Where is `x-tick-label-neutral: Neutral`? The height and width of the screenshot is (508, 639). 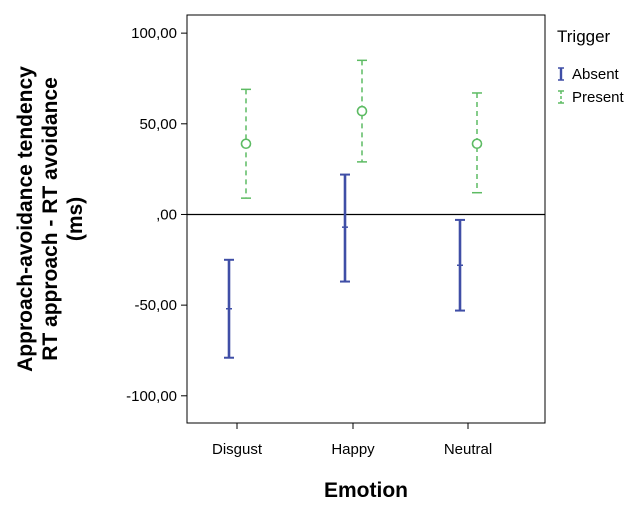 x-tick-label-neutral: Neutral is located at coordinates (468, 449).